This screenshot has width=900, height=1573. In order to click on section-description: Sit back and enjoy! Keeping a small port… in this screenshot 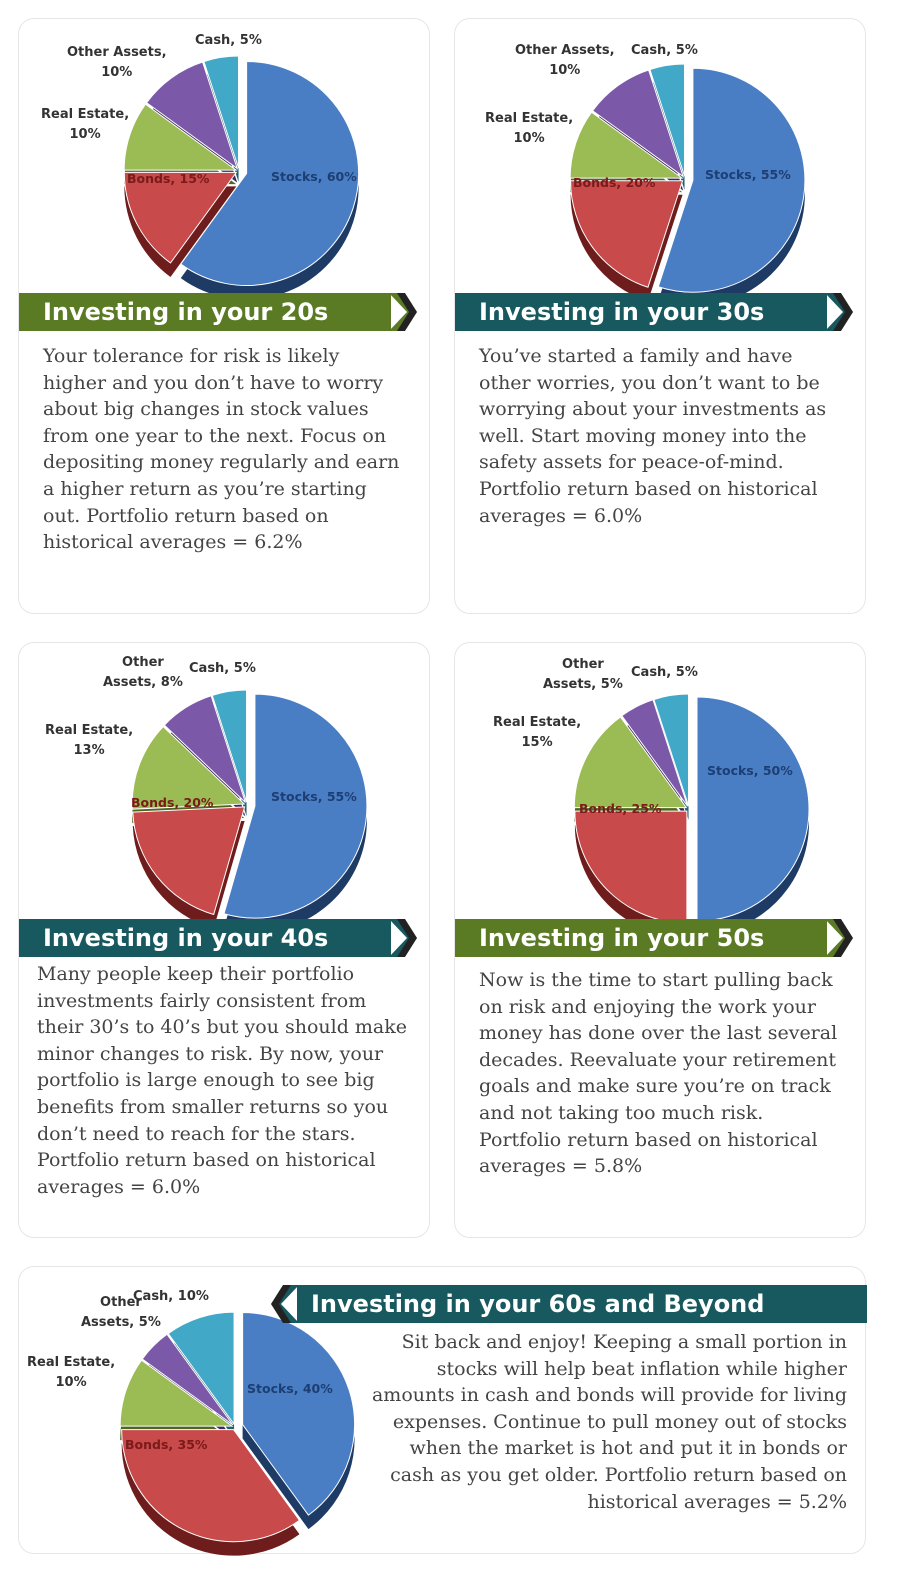, I will do `click(609, 1422)`.